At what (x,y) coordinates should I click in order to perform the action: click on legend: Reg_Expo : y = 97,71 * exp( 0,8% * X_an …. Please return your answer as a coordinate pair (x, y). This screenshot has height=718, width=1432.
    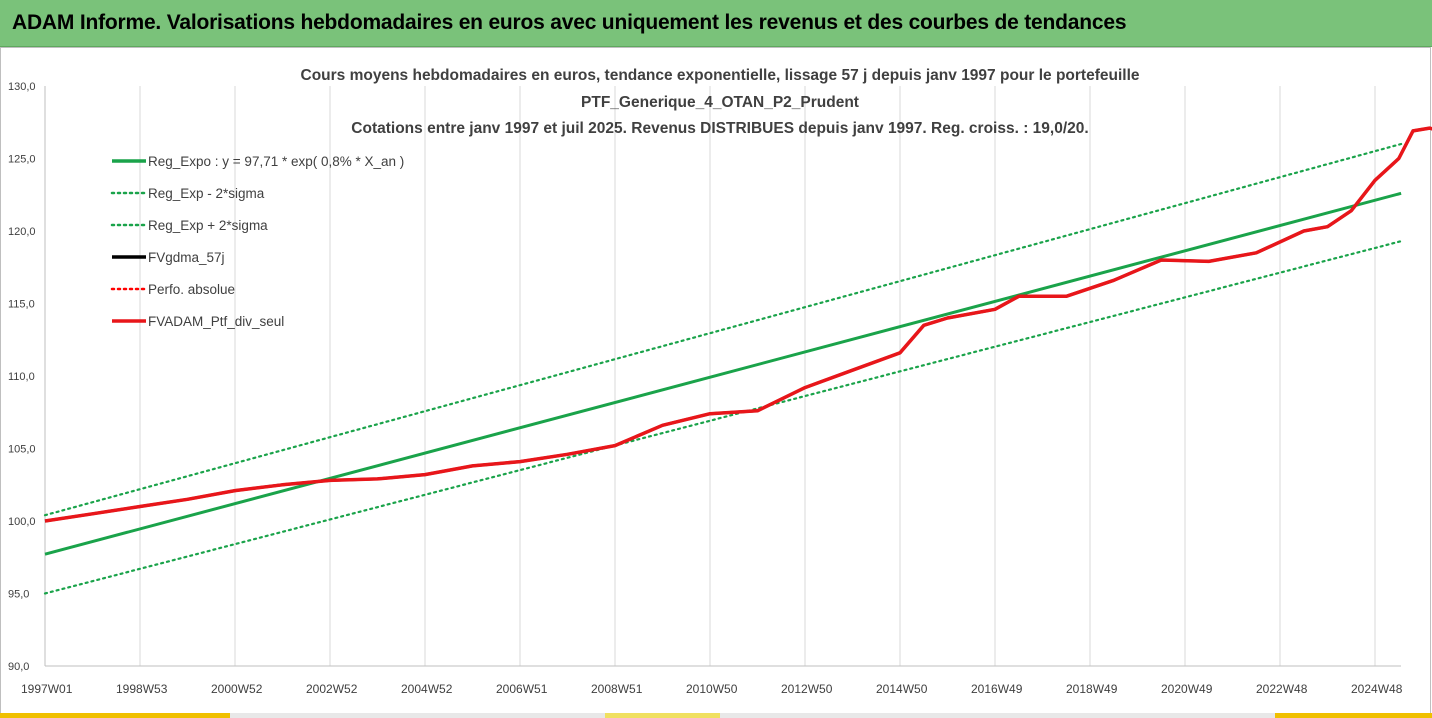
    Looking at the image, I should click on (257, 241).